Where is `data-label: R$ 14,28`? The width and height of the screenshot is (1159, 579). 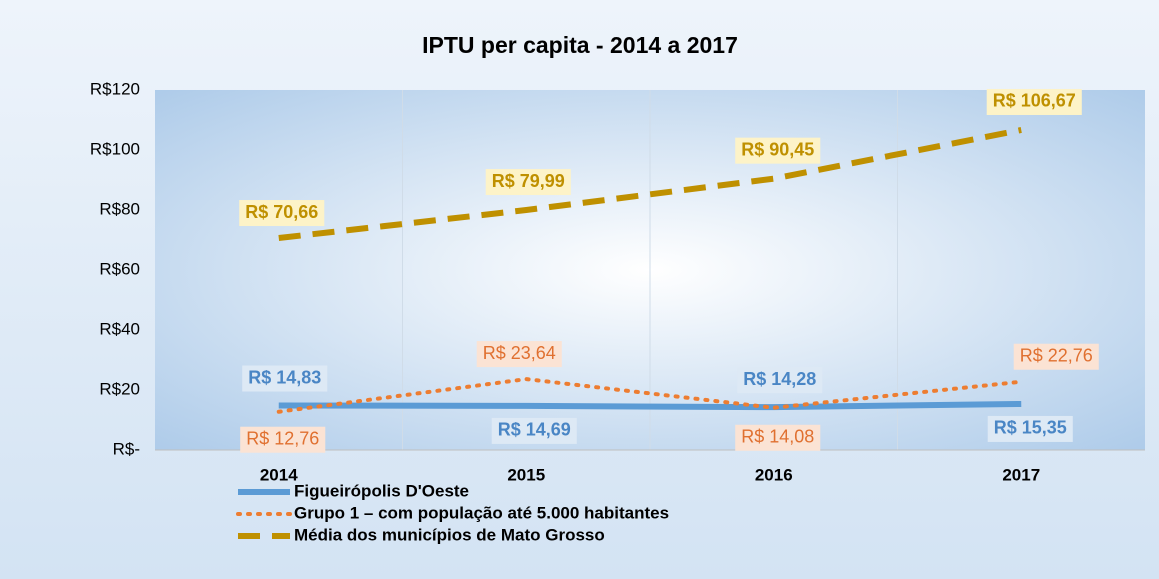 data-label: R$ 14,28 is located at coordinates (779, 379).